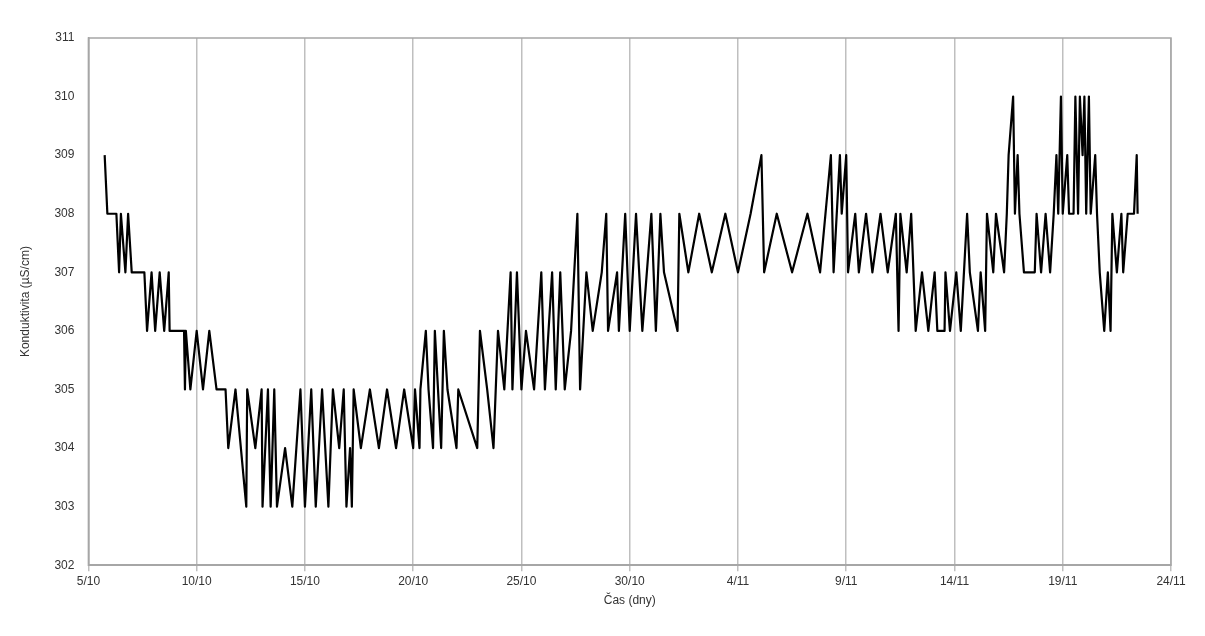 This screenshot has height=636, width=1205. Describe the element at coordinates (64, 95) in the screenshot. I see `y-tick-label: 310` at that location.